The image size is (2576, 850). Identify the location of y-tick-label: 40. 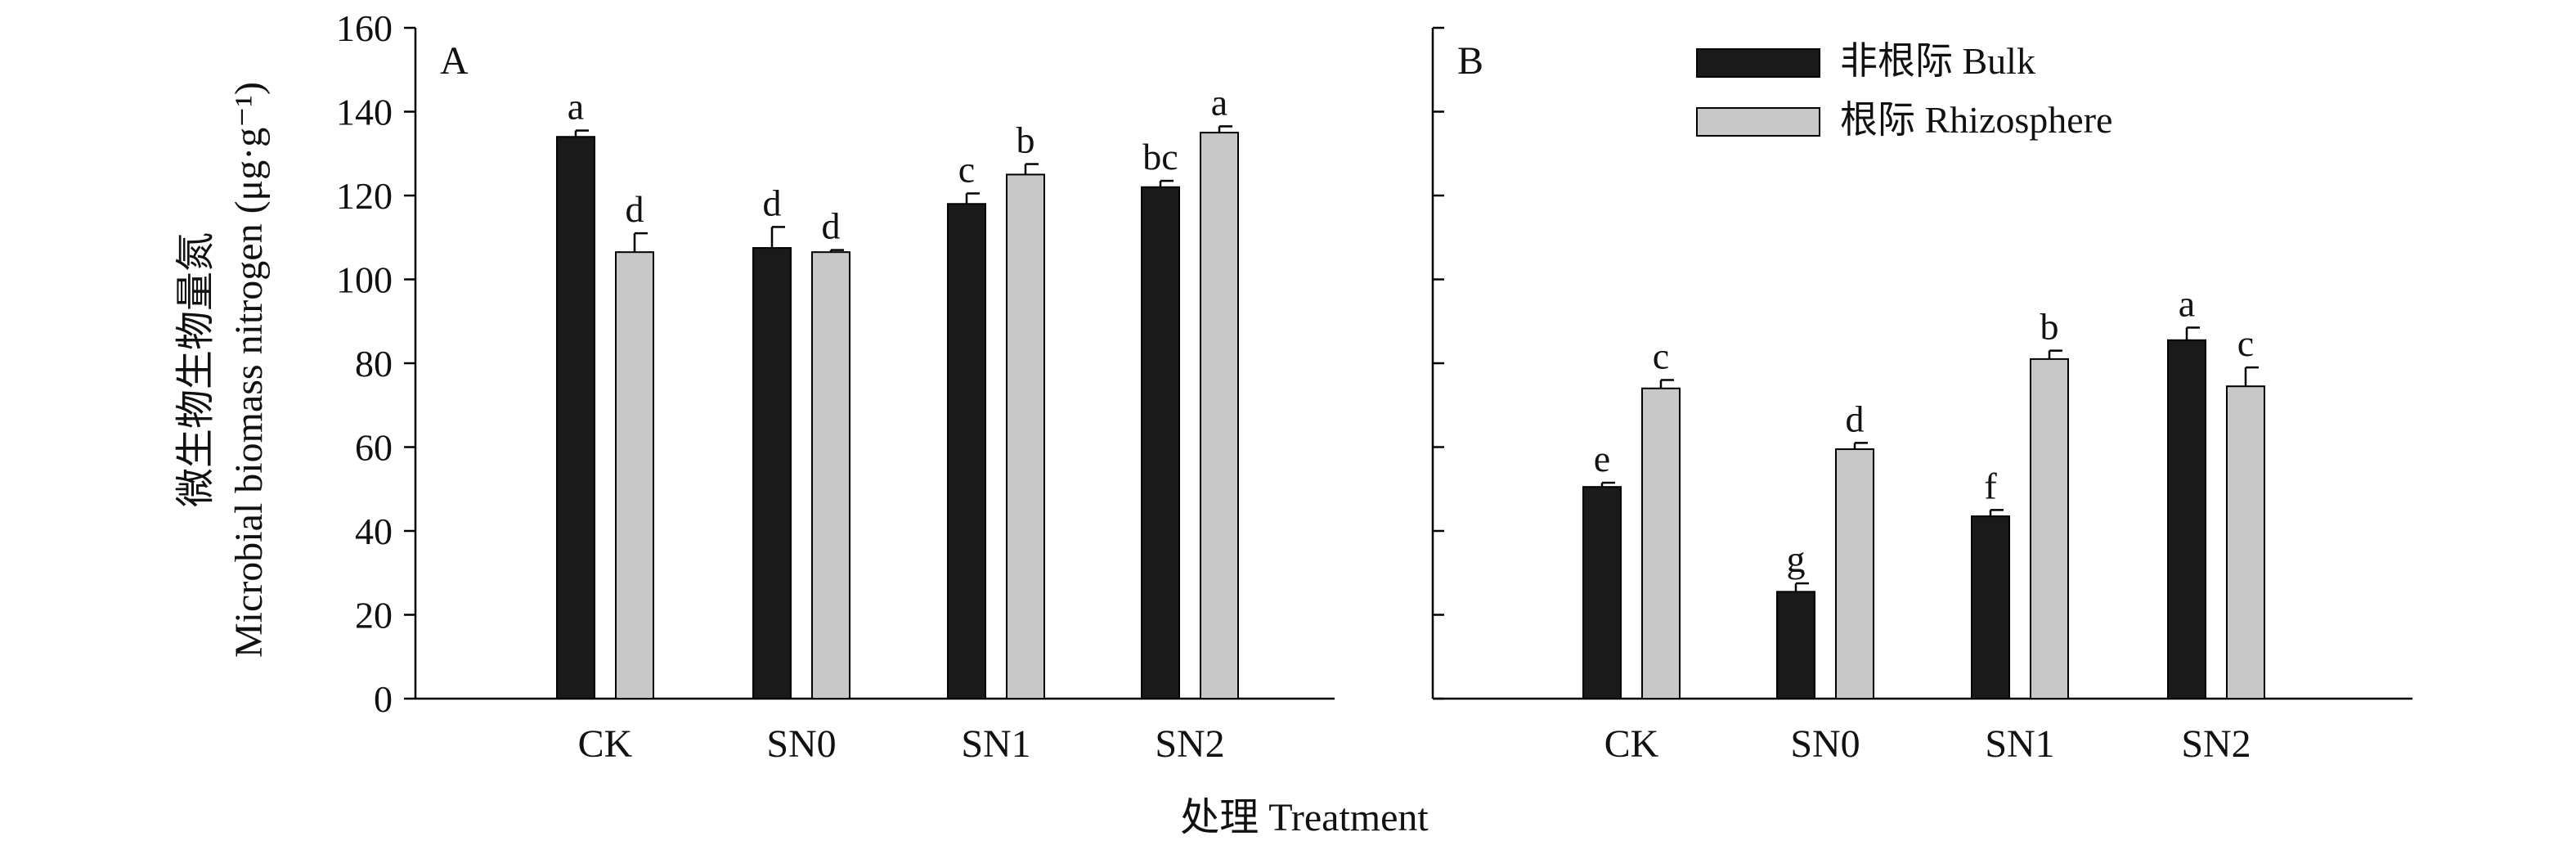
(374, 531).